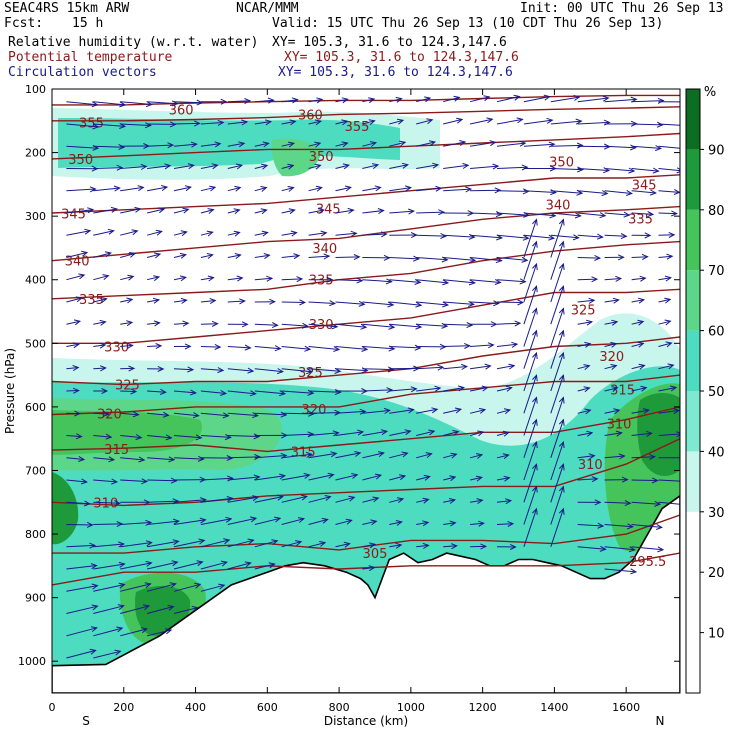  What do you see at coordinates (561, 162) in the screenshot?
I see `theta-label: 350` at bounding box center [561, 162].